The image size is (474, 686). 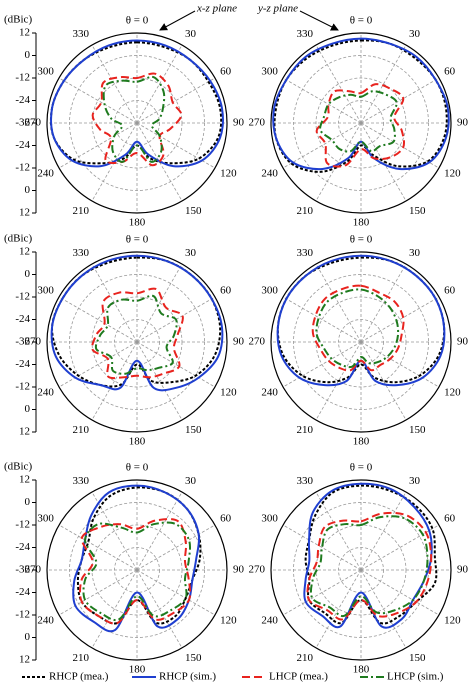 What do you see at coordinates (191, 253) in the screenshot?
I see `angle-label: 30` at bounding box center [191, 253].